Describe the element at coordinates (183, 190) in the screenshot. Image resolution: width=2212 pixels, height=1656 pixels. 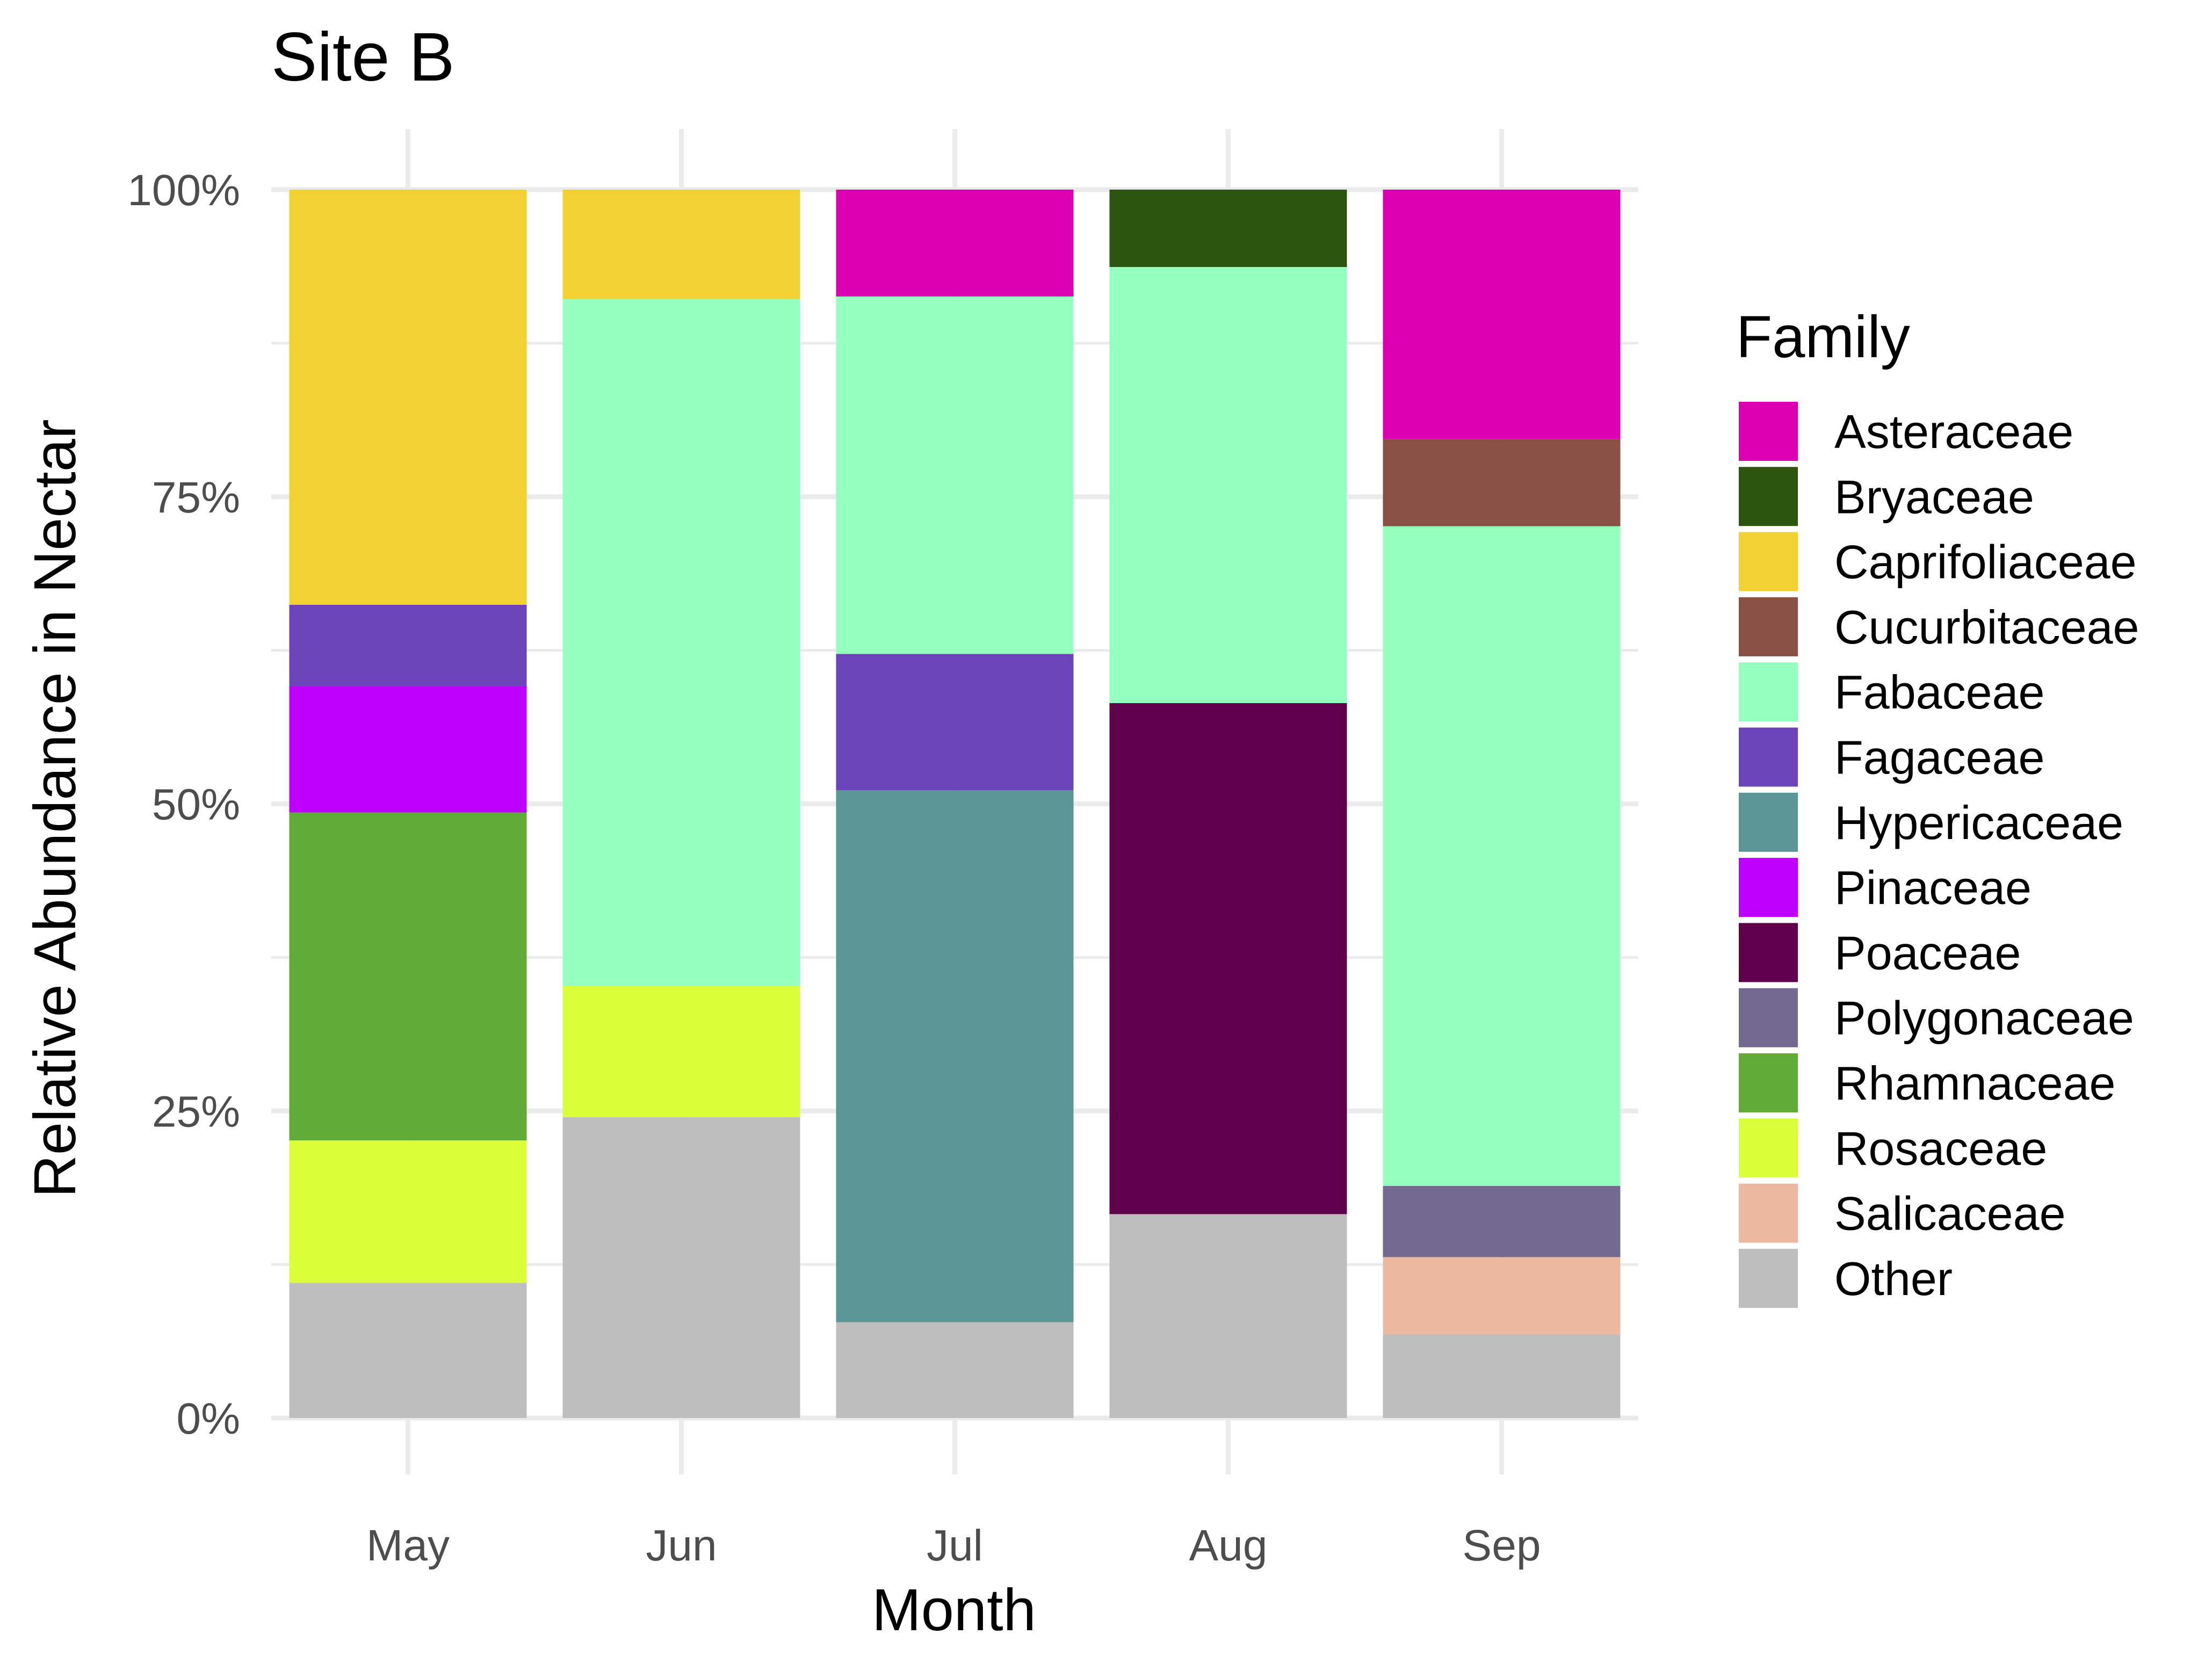
I see `y-tick-label: 100%` at that location.